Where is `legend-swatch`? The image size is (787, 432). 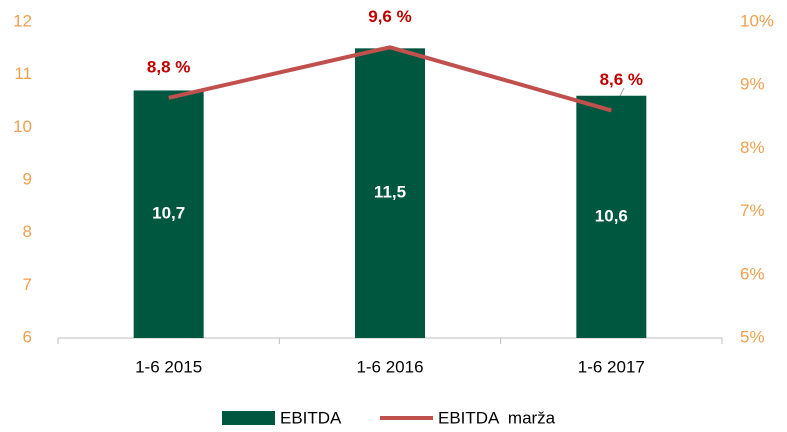 legend-swatch is located at coordinates (248, 418).